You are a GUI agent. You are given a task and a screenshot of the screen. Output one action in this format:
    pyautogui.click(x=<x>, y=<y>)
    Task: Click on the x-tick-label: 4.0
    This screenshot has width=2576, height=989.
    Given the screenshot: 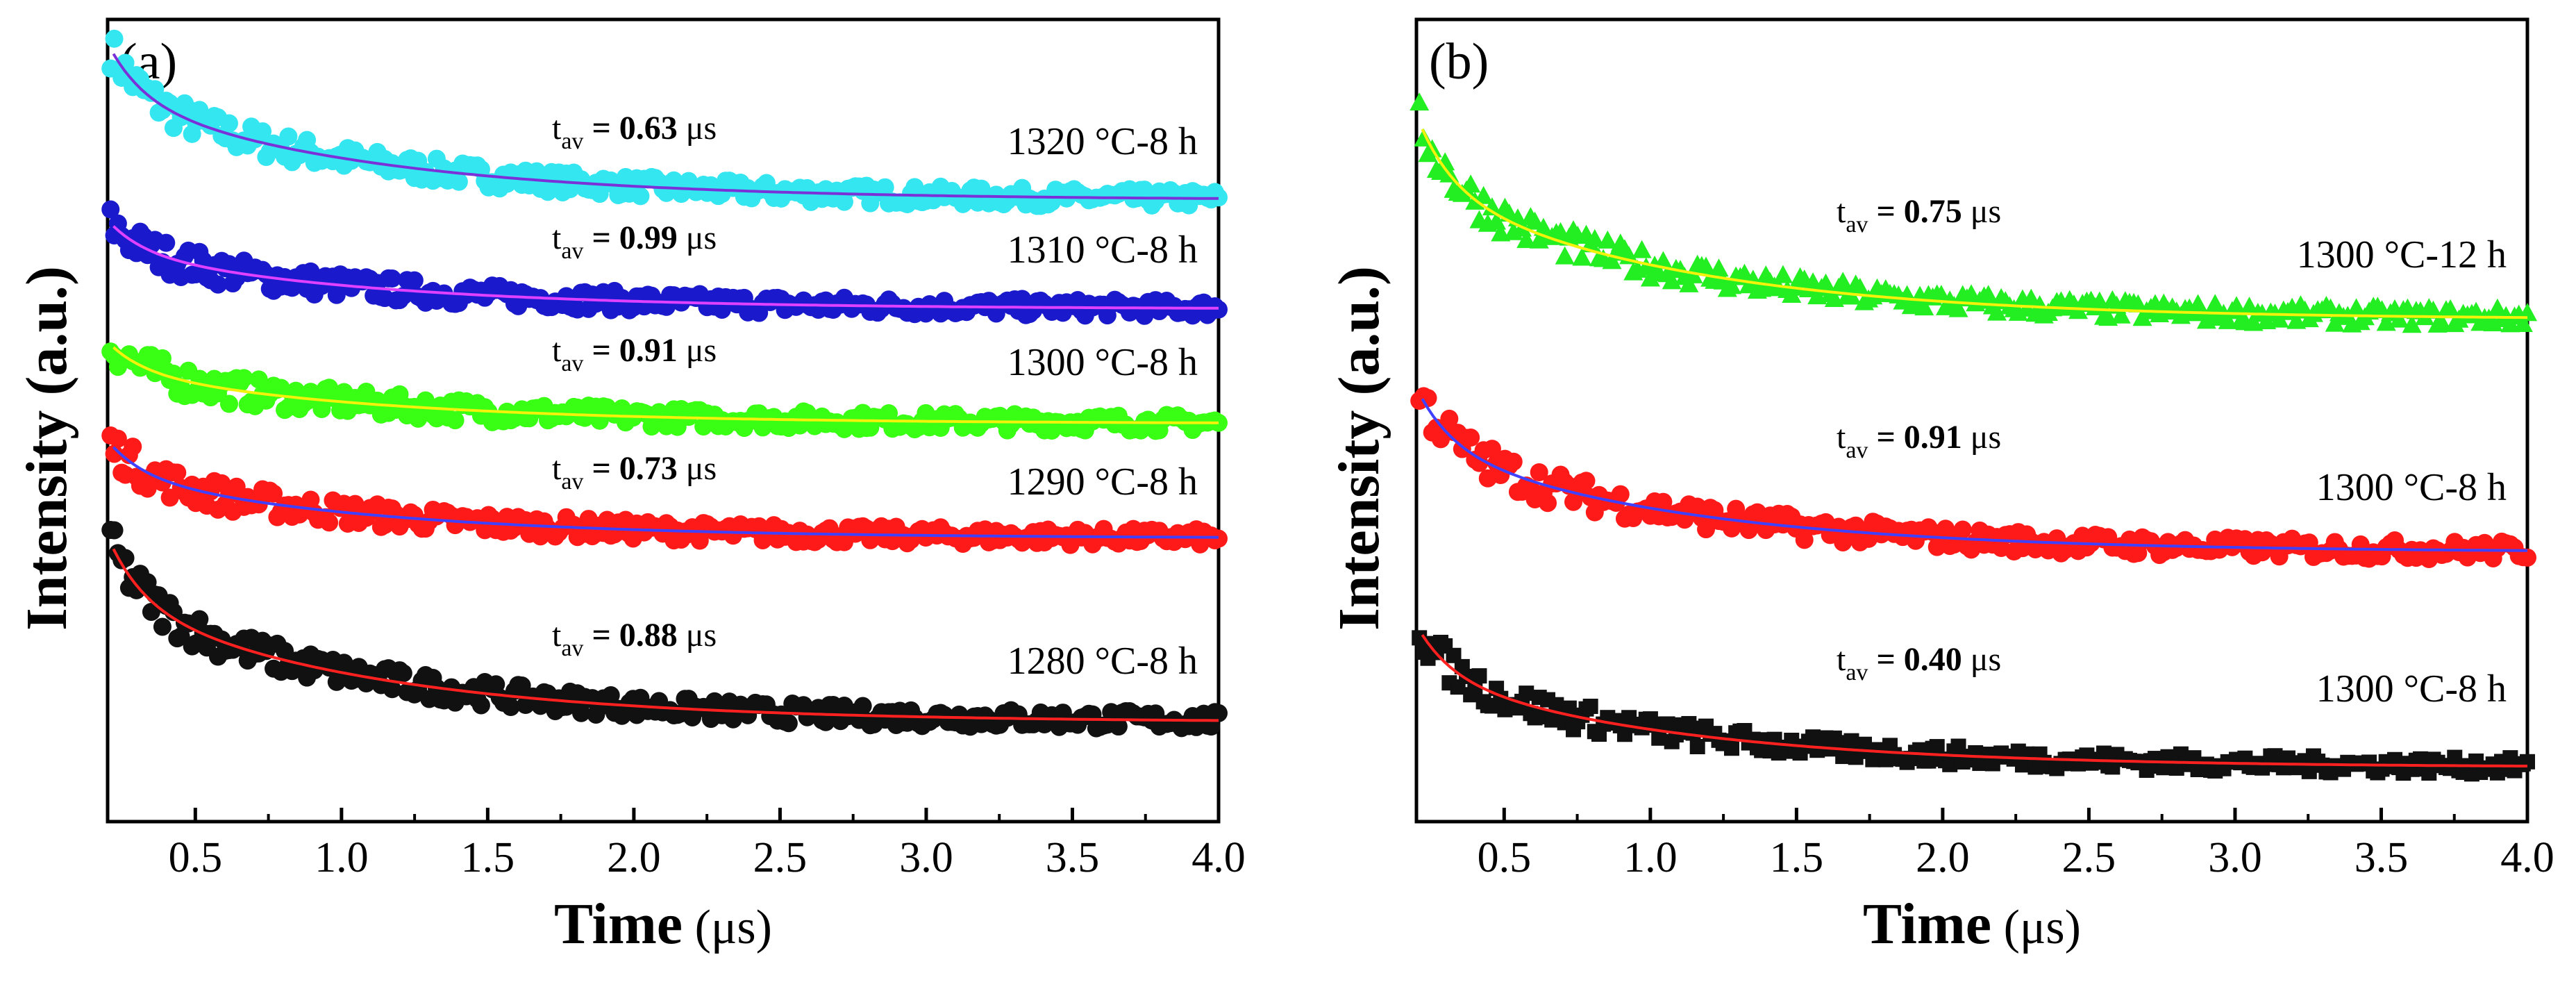 What is the action you would take?
    pyautogui.click(x=1218, y=857)
    